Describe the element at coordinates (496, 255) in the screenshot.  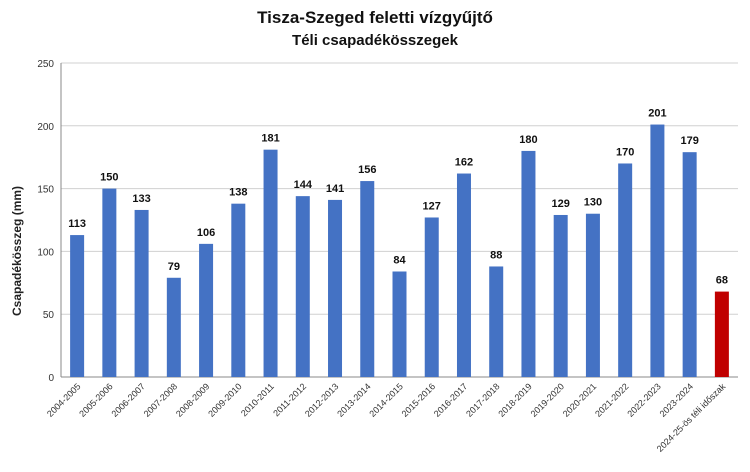
I see `data-label: 88` at that location.